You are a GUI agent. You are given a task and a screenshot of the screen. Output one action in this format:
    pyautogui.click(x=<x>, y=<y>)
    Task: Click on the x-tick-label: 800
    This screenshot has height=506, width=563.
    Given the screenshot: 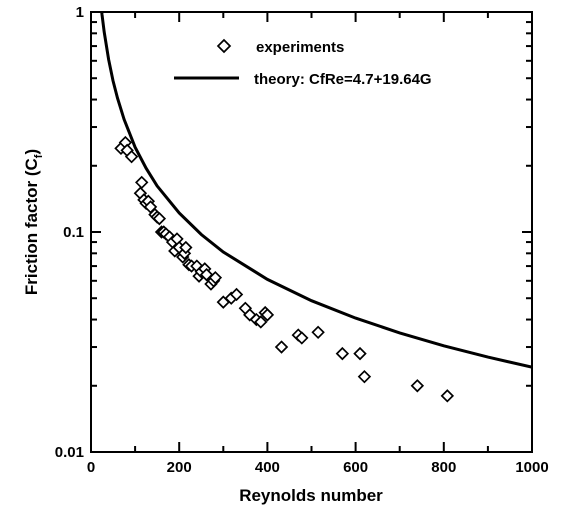 What is the action you would take?
    pyautogui.click(x=443, y=467)
    